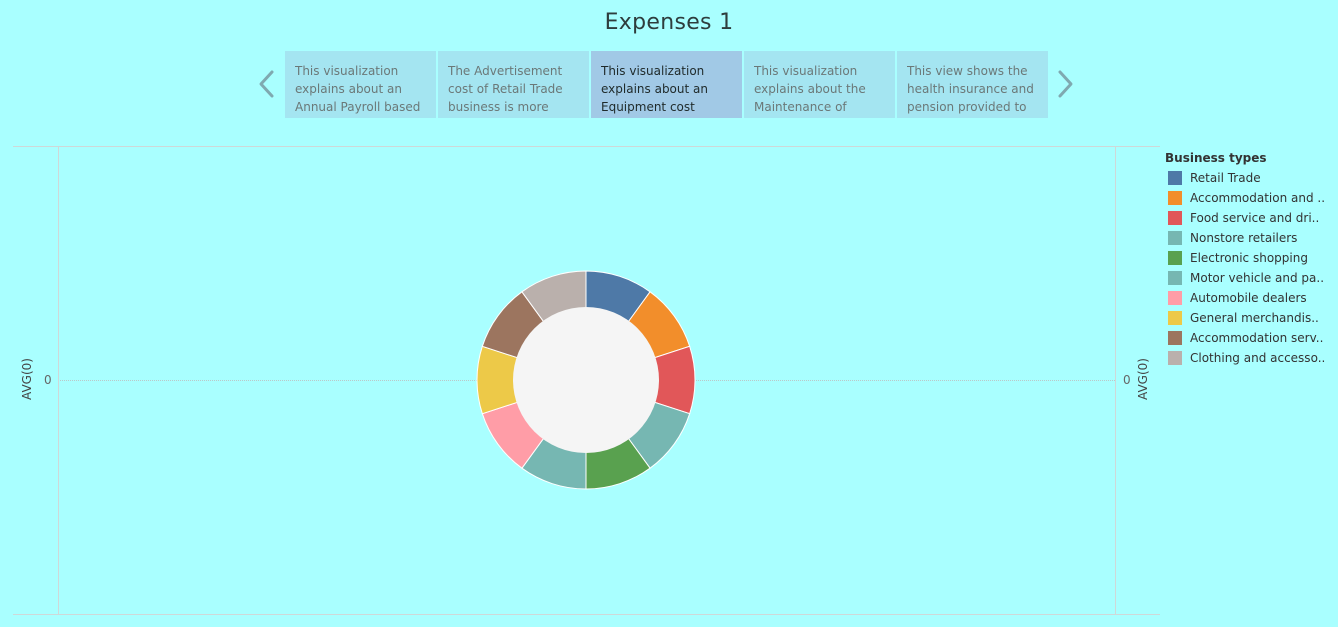 The height and width of the screenshot is (627, 1338). What do you see at coordinates (1225, 178) in the screenshot?
I see `legend-label: Retail Trade` at bounding box center [1225, 178].